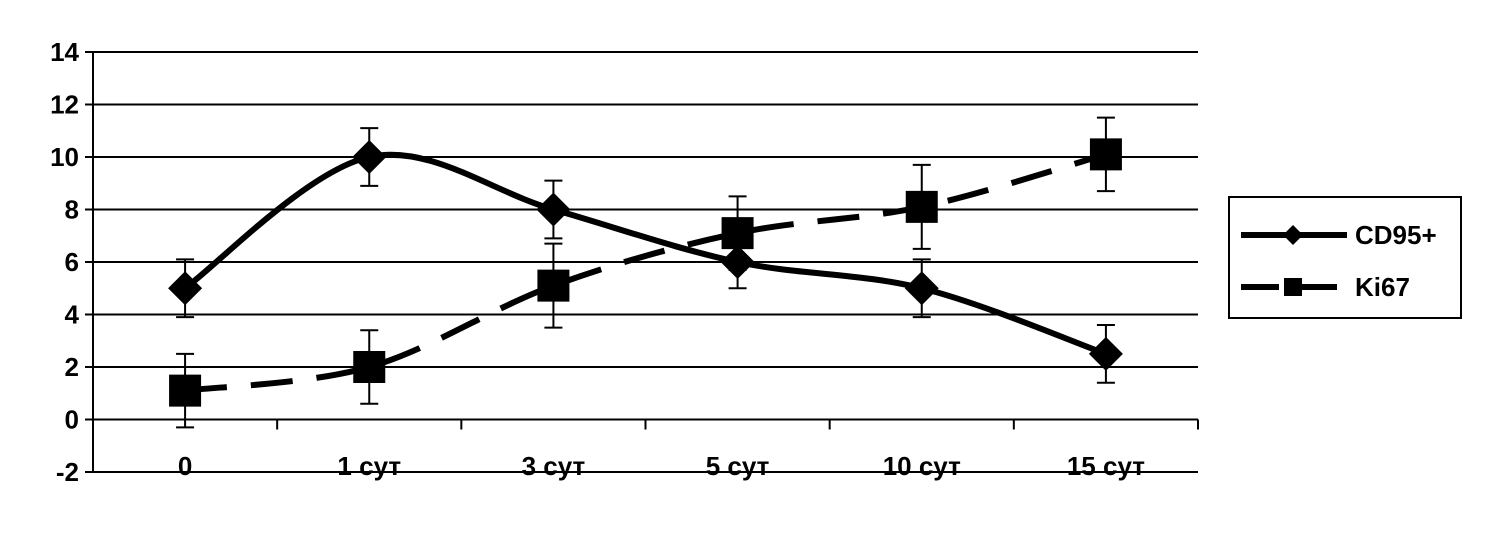 The height and width of the screenshot is (540, 1500). Describe the element at coordinates (369, 466) in the screenshot. I see `x-tick-label: 1 сут` at that location.